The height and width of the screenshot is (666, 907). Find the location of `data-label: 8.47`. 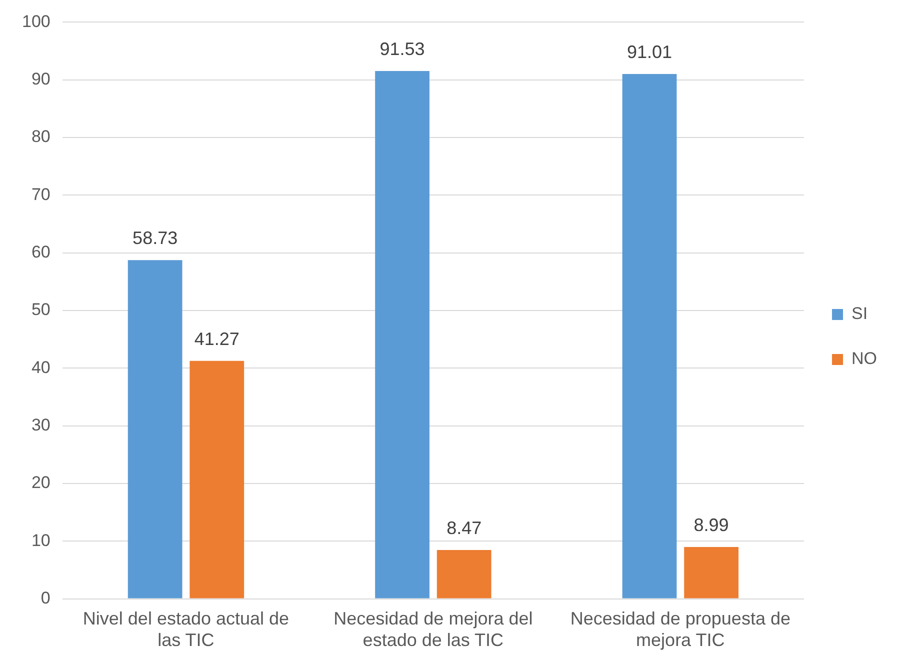

data-label: 8.47 is located at coordinates (464, 528).